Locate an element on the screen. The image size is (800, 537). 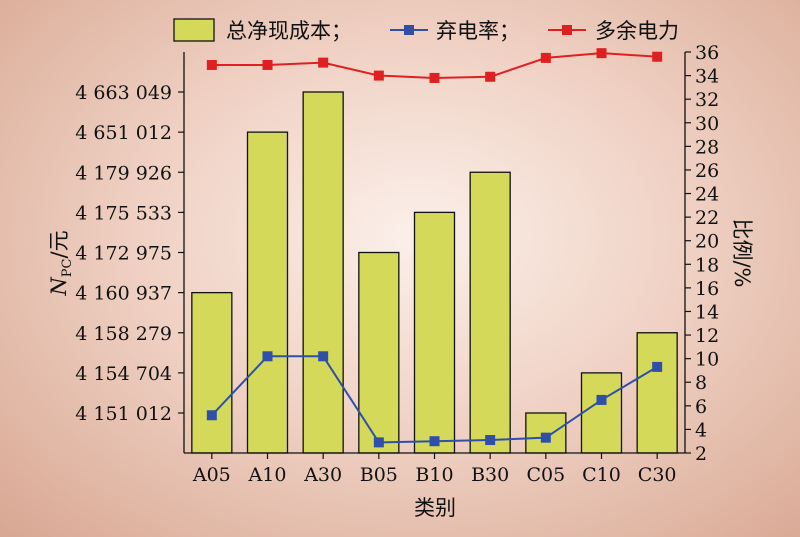
point-series-2-A10 is located at coordinates (267, 64).